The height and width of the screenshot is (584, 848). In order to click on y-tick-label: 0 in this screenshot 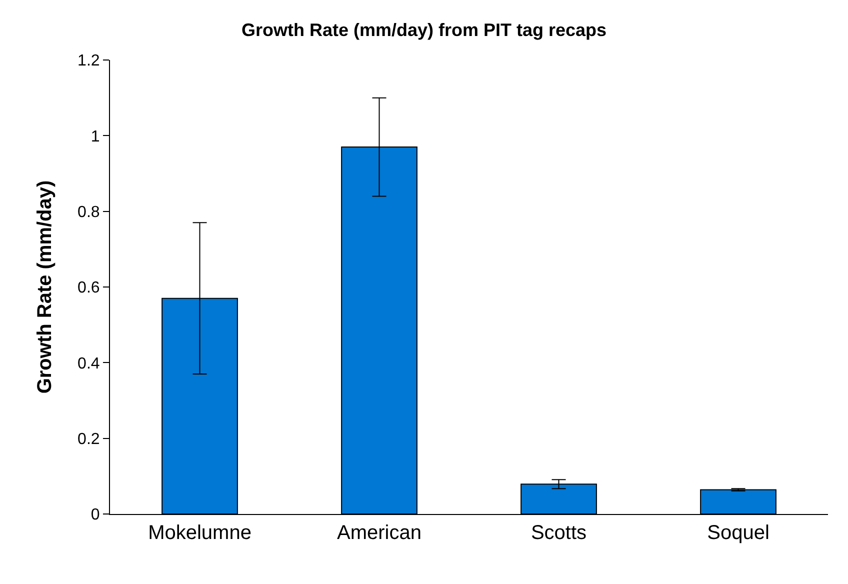, I will do `click(95, 515)`.